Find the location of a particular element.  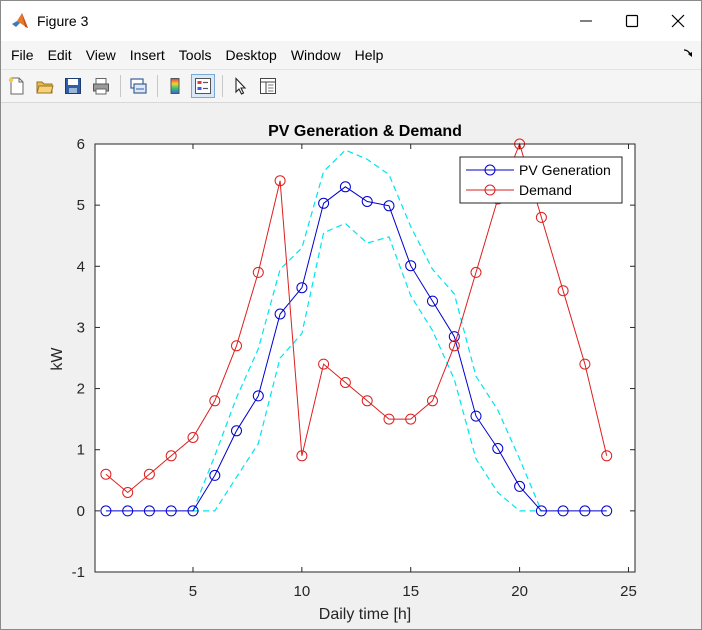

x-tick-label: 5 is located at coordinates (193, 591).